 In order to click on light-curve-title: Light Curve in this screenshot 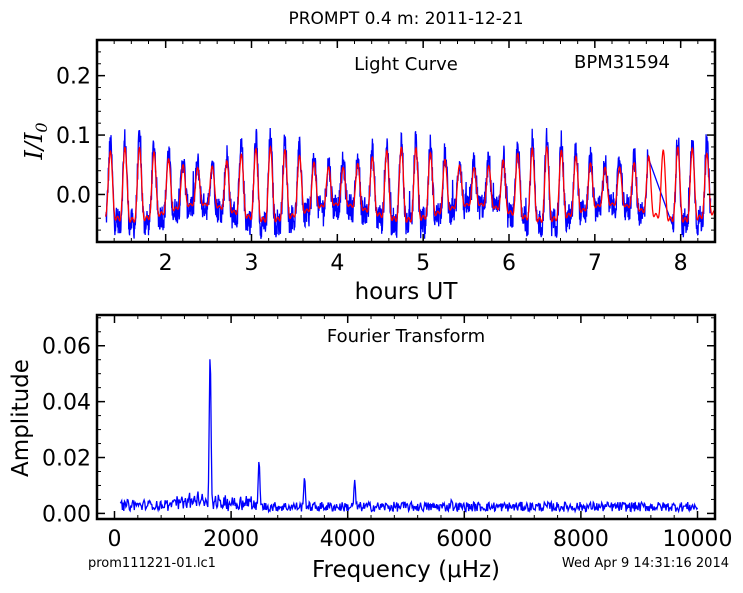, I will do `click(406, 64)`.